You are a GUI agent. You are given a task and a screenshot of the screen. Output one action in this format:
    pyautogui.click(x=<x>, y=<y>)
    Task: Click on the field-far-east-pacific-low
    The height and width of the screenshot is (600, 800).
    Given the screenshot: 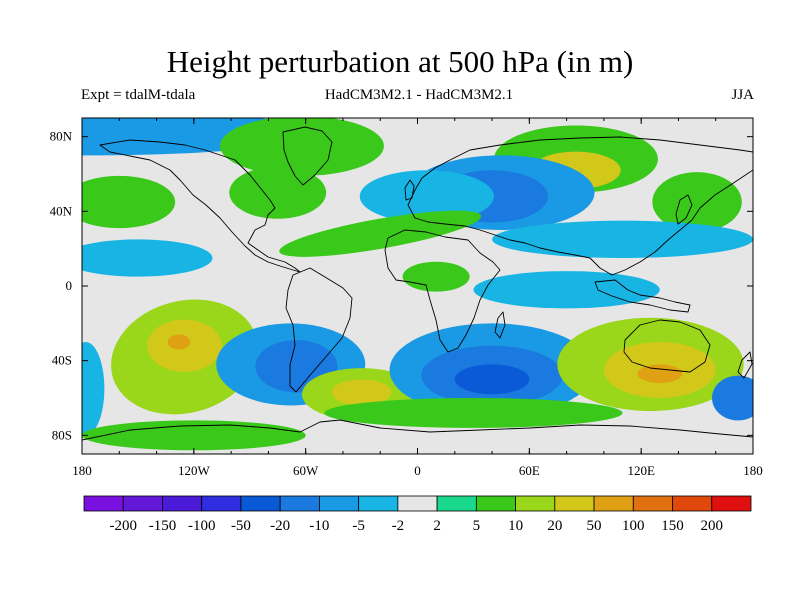 What is the action you would take?
    pyautogui.click(x=93, y=389)
    